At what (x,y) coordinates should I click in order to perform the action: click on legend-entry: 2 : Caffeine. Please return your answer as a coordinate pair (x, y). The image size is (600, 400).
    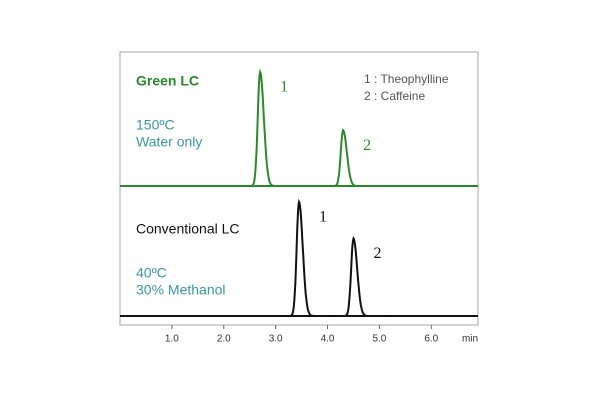
    Looking at the image, I should click on (394, 96).